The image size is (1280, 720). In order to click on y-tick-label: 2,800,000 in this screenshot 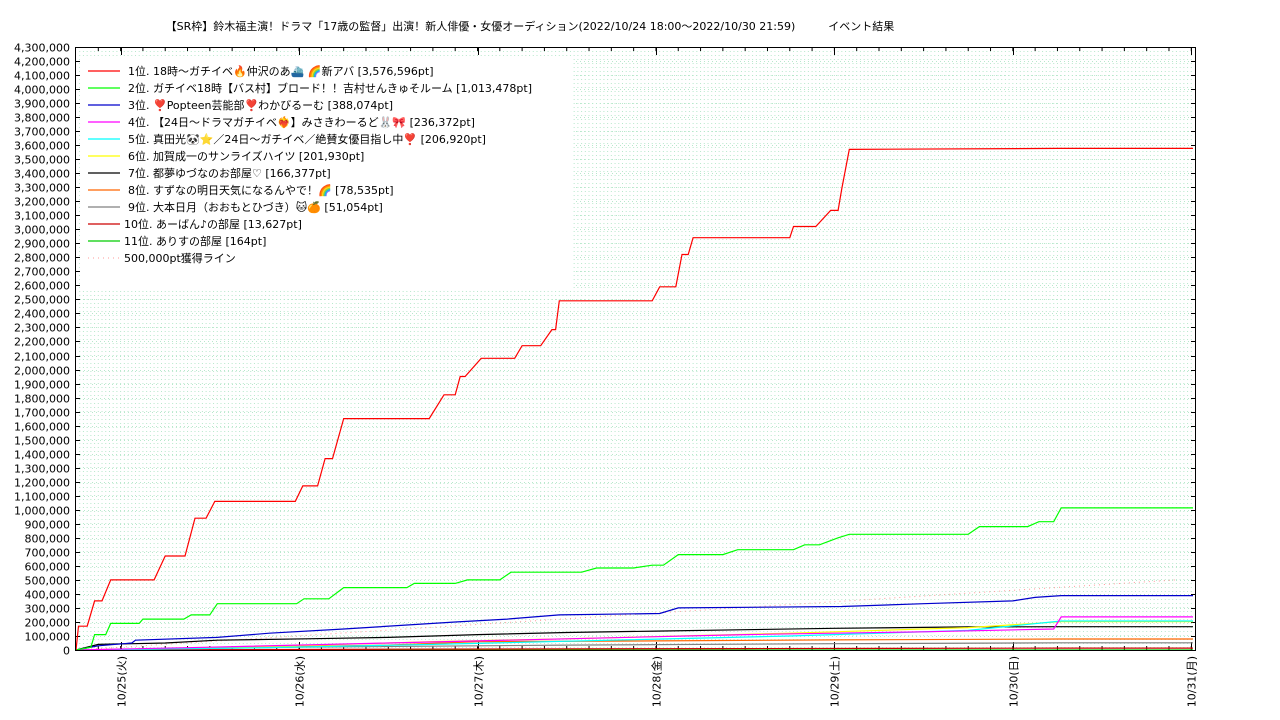, I will do `click(42, 258)`.